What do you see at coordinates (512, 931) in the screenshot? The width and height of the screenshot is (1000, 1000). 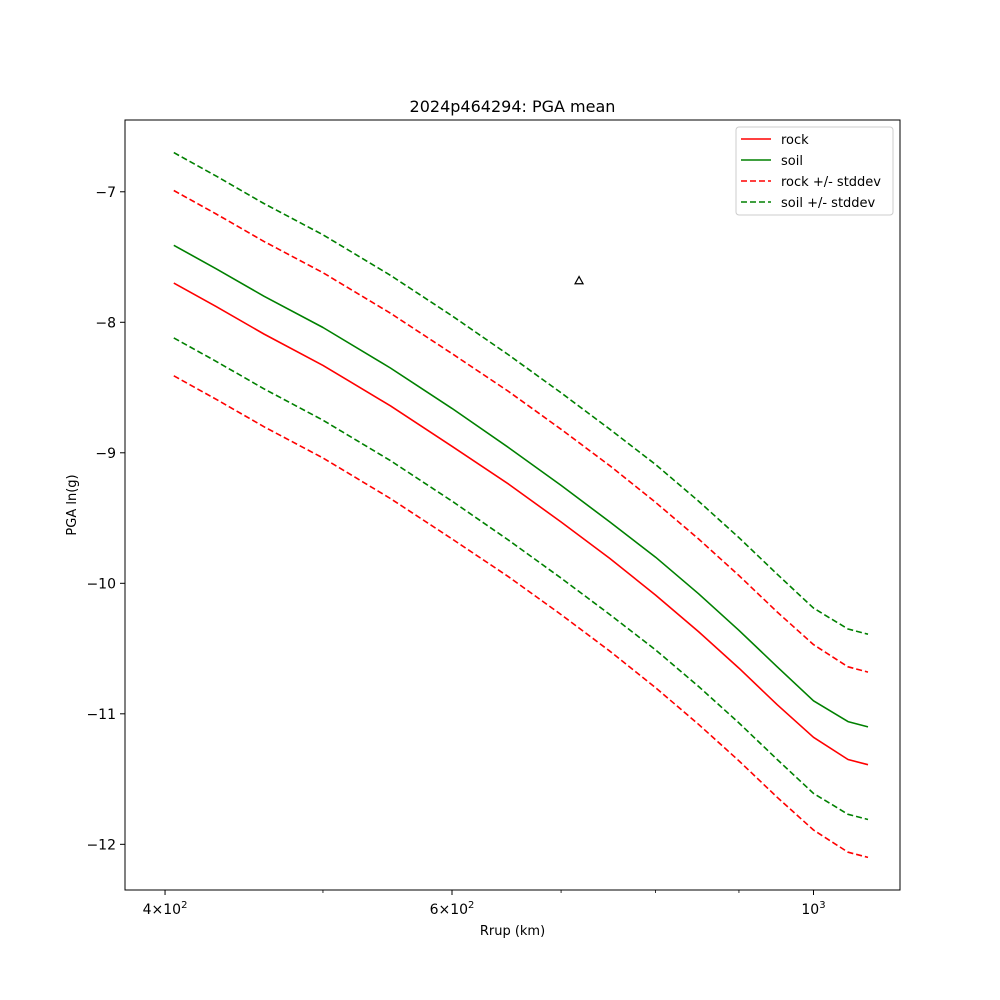 I see `x-axis-label: Rrup (km)` at bounding box center [512, 931].